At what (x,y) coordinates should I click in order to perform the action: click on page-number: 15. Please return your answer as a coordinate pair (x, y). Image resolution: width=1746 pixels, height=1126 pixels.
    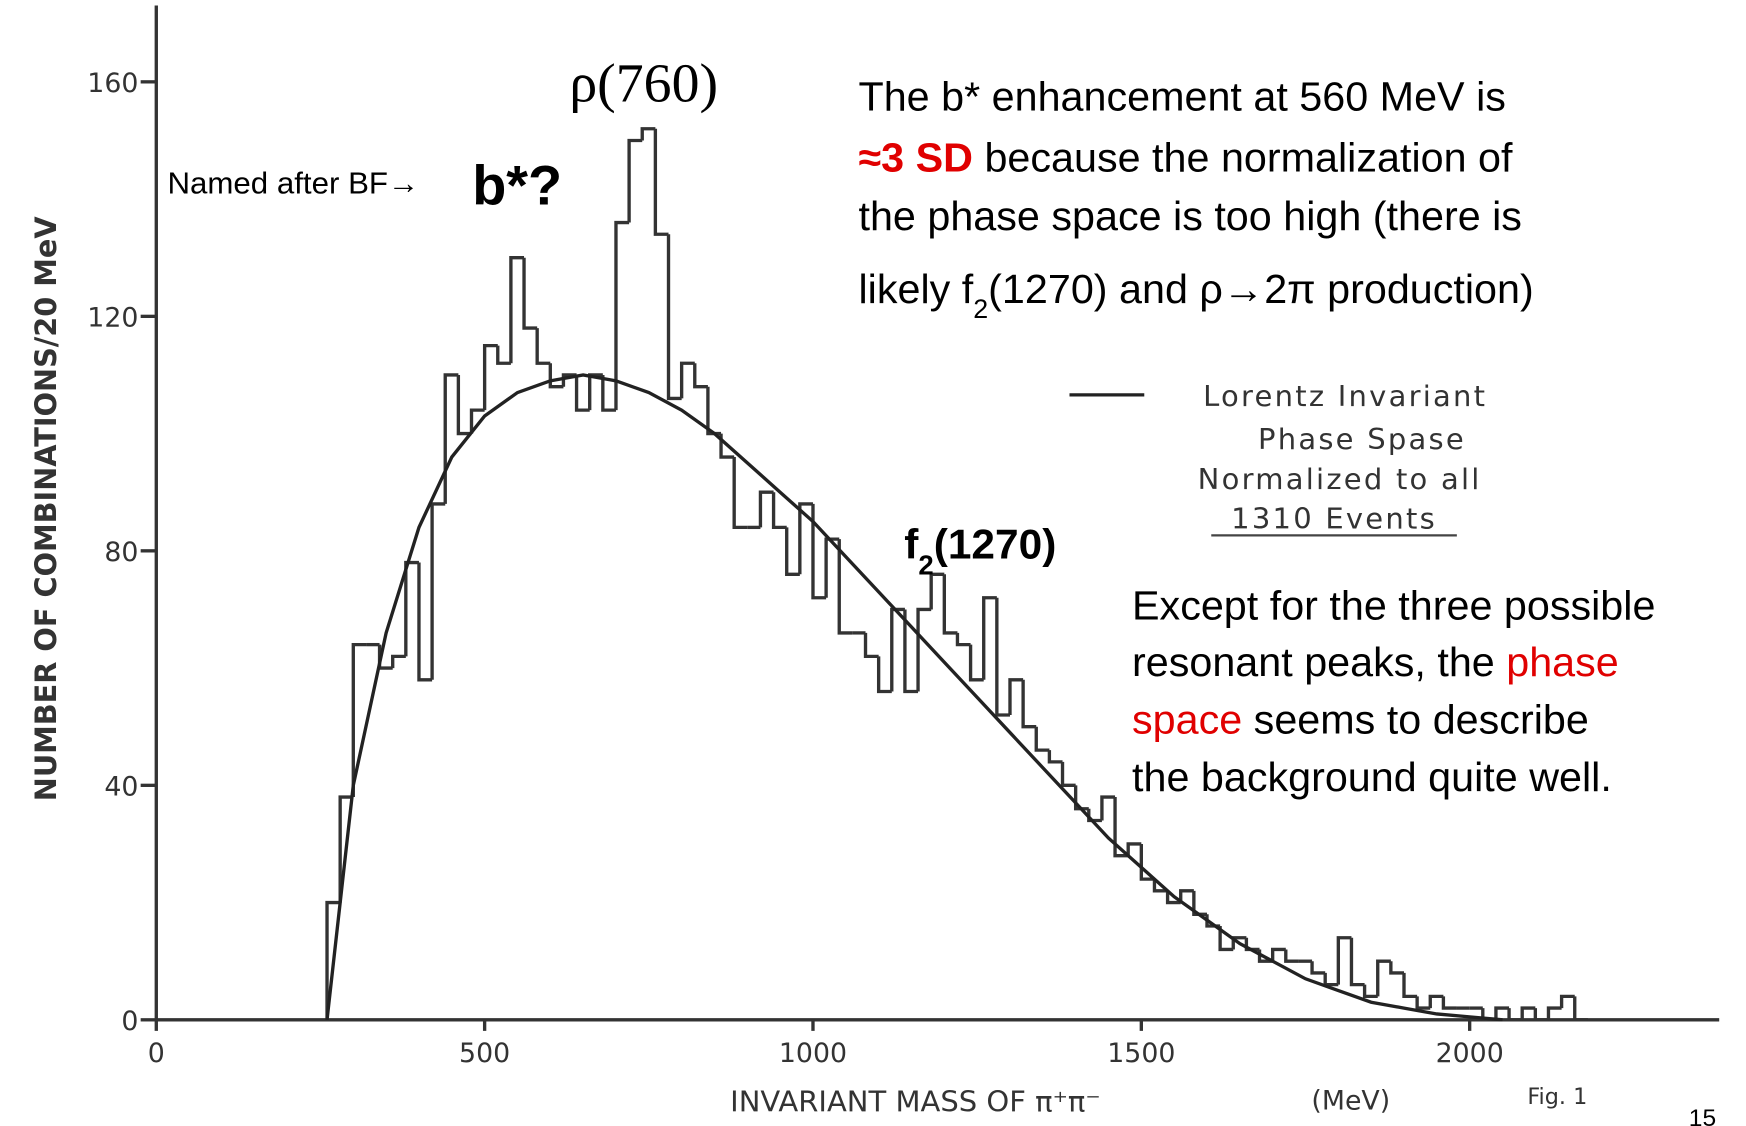
    Looking at the image, I should click on (1702, 1115).